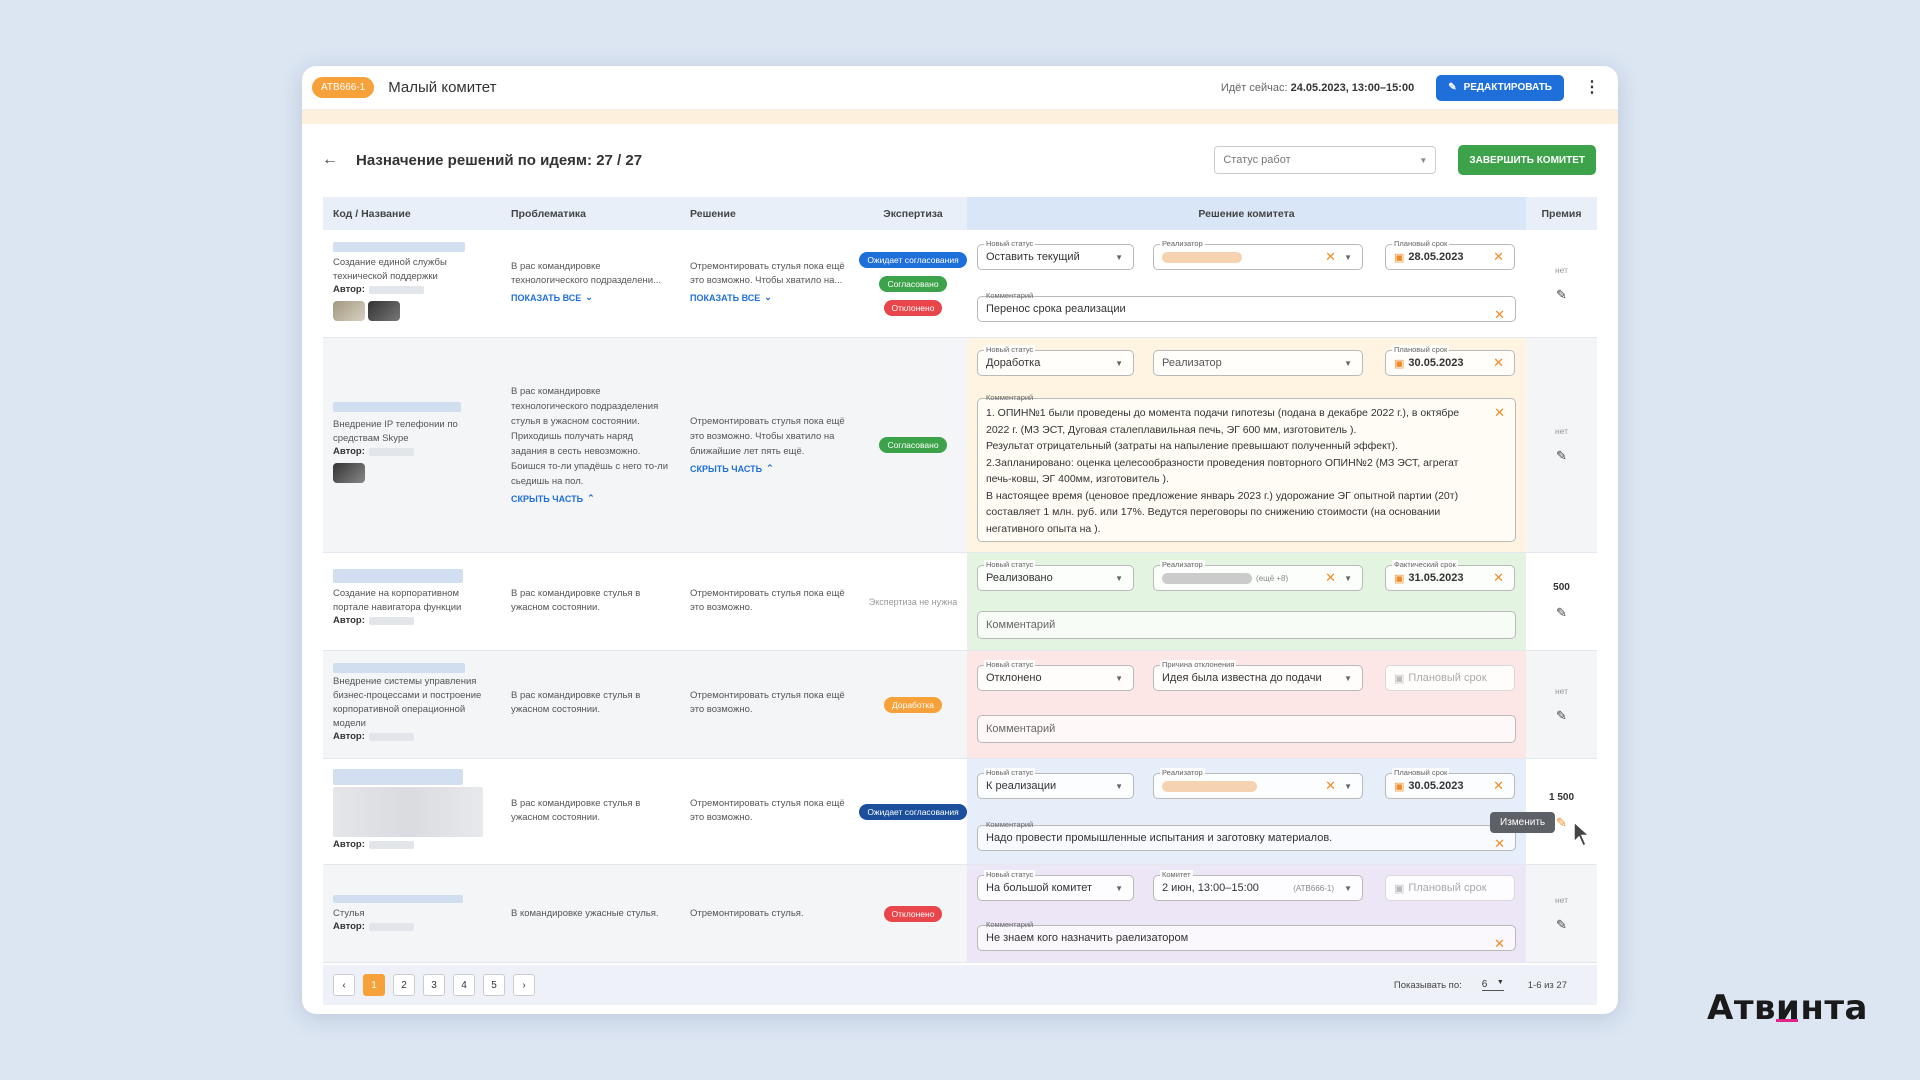  Describe the element at coordinates (913, 601) in the screenshot. I see `expertise-text: Экспертиза не нужна` at that location.